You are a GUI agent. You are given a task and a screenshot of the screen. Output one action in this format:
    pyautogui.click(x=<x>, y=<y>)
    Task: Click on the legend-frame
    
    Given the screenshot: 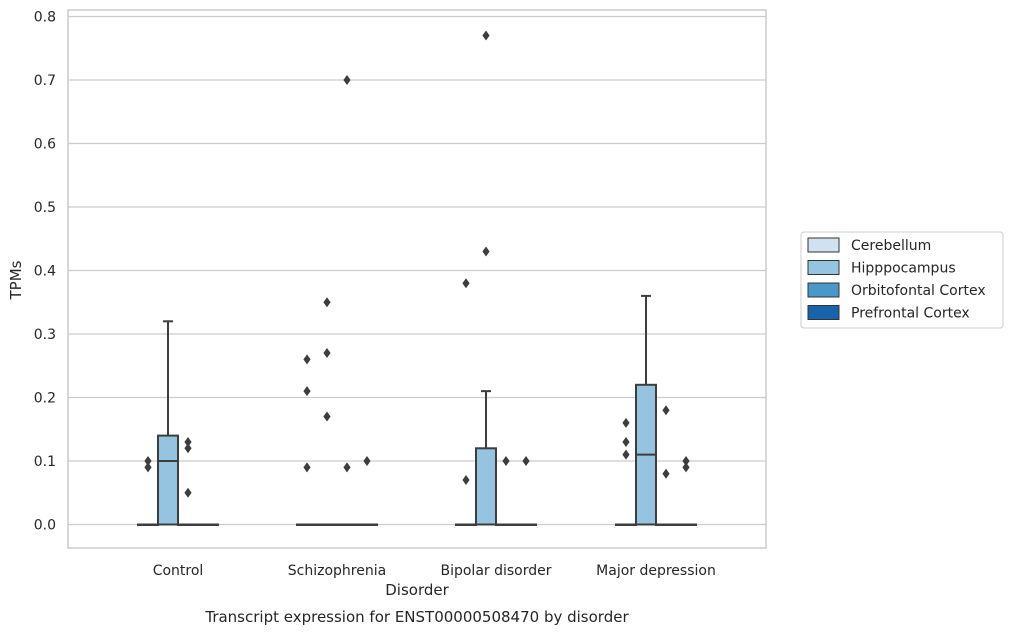 What is the action you would take?
    pyautogui.click(x=902, y=280)
    